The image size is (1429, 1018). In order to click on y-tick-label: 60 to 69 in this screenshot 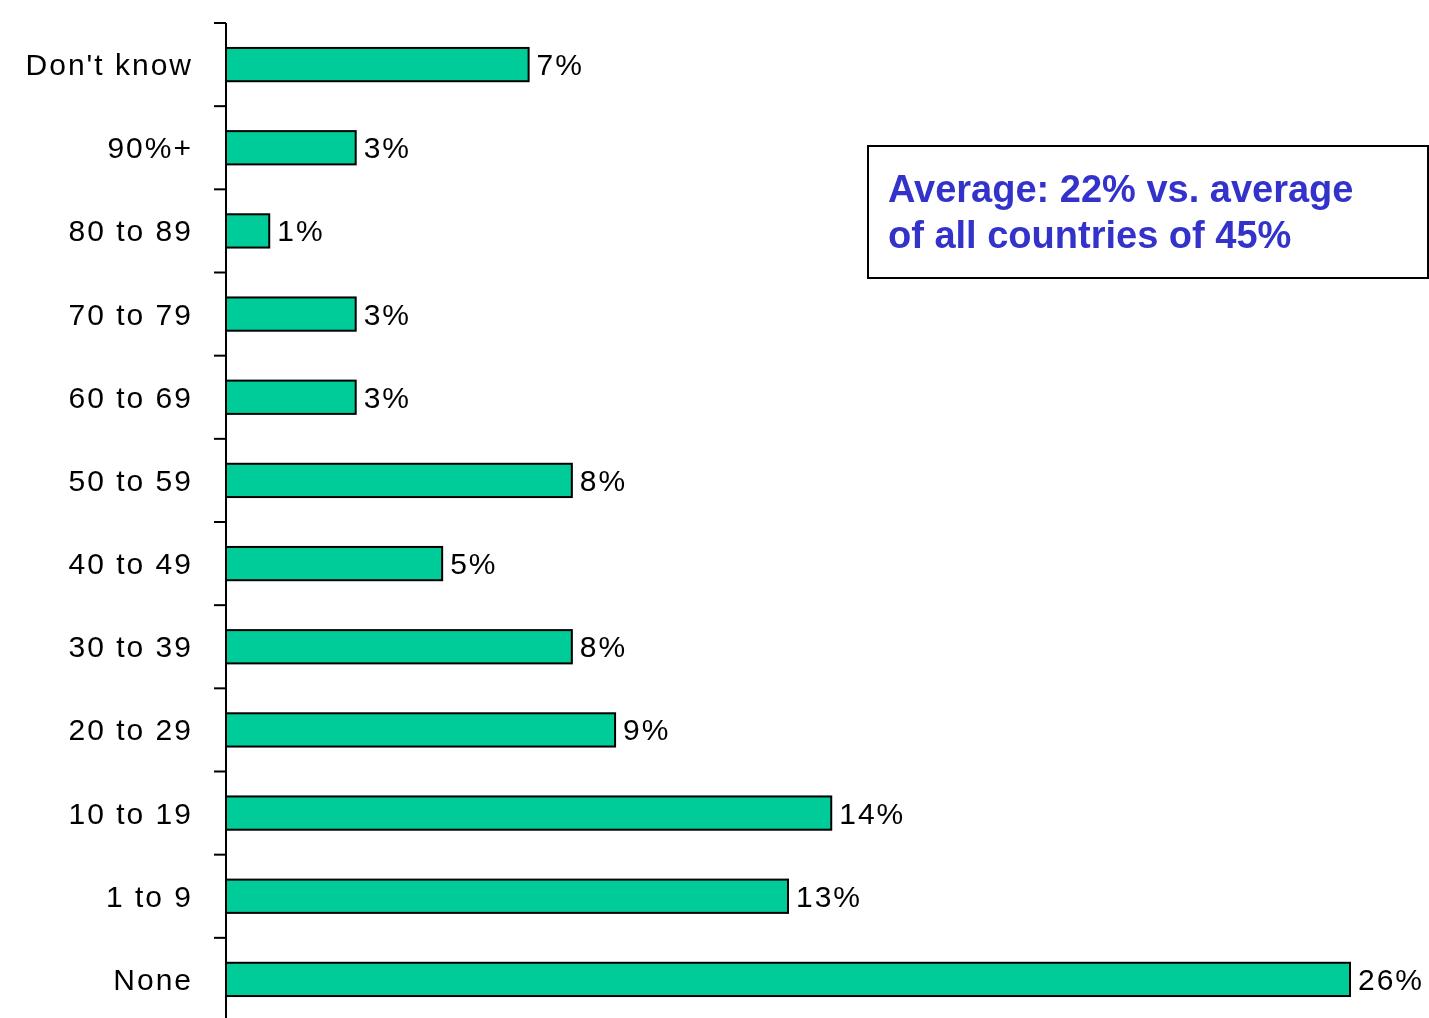, I will do `click(130, 397)`.